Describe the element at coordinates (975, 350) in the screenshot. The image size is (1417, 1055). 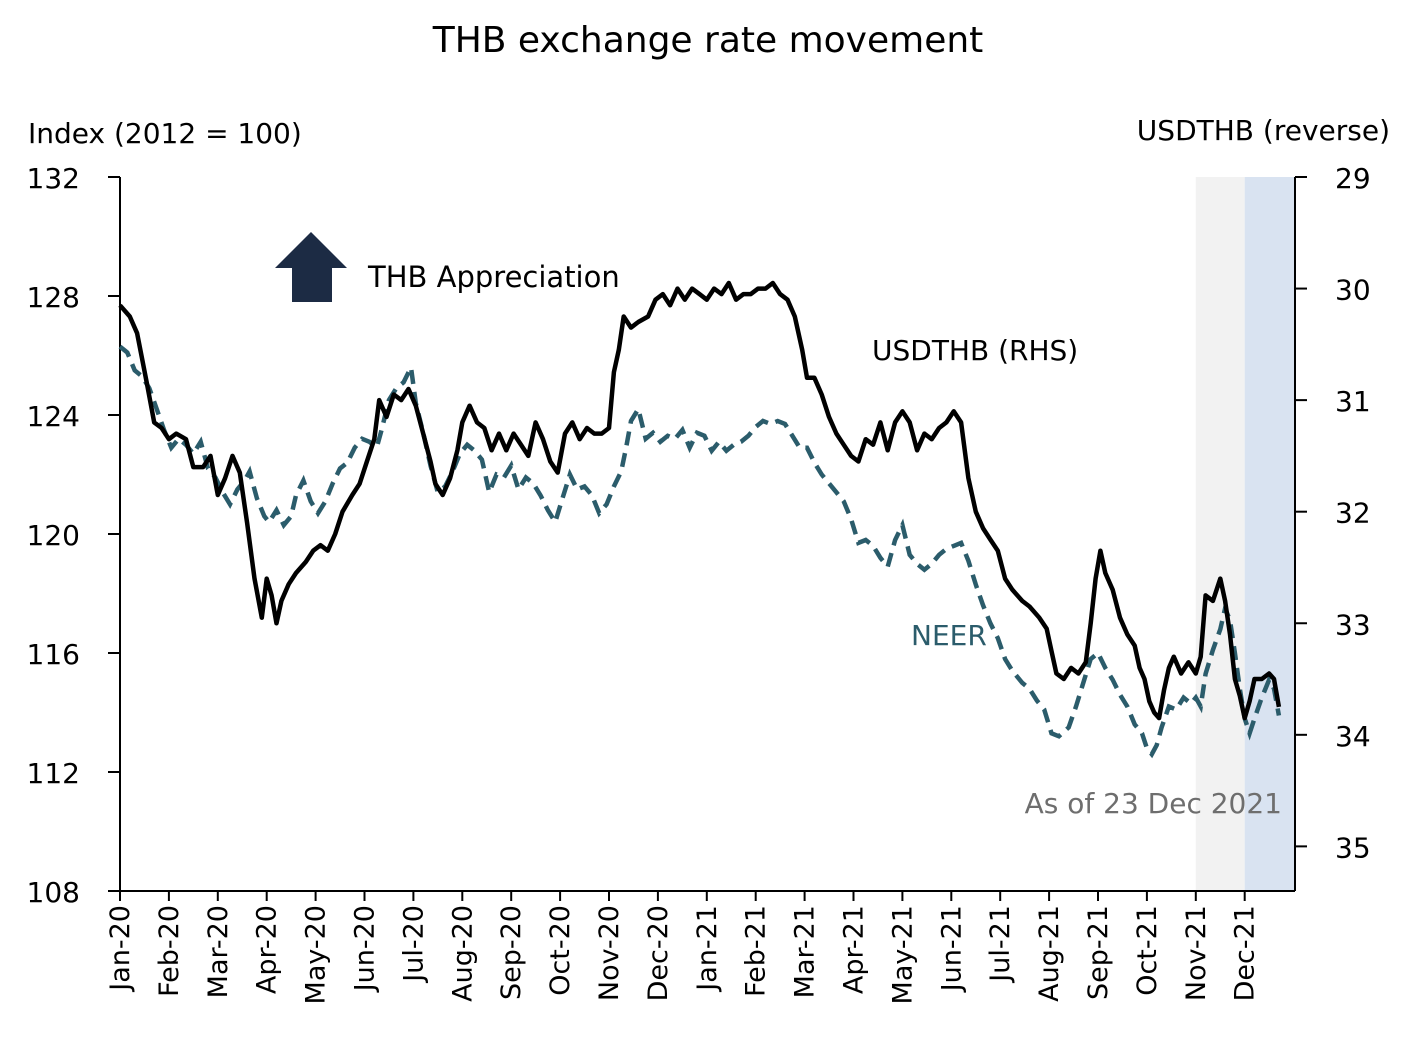
I see `usdthb-annotation: USDTHB (RHS)` at that location.